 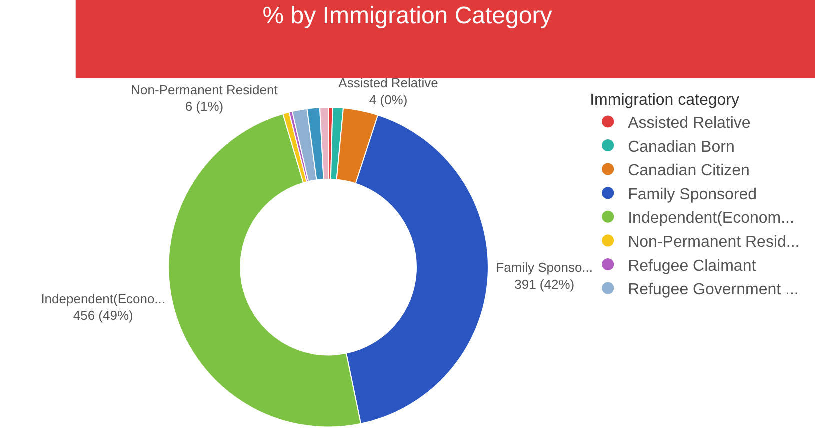 I want to click on legend-label: Canadian Born, so click(x=681, y=147).